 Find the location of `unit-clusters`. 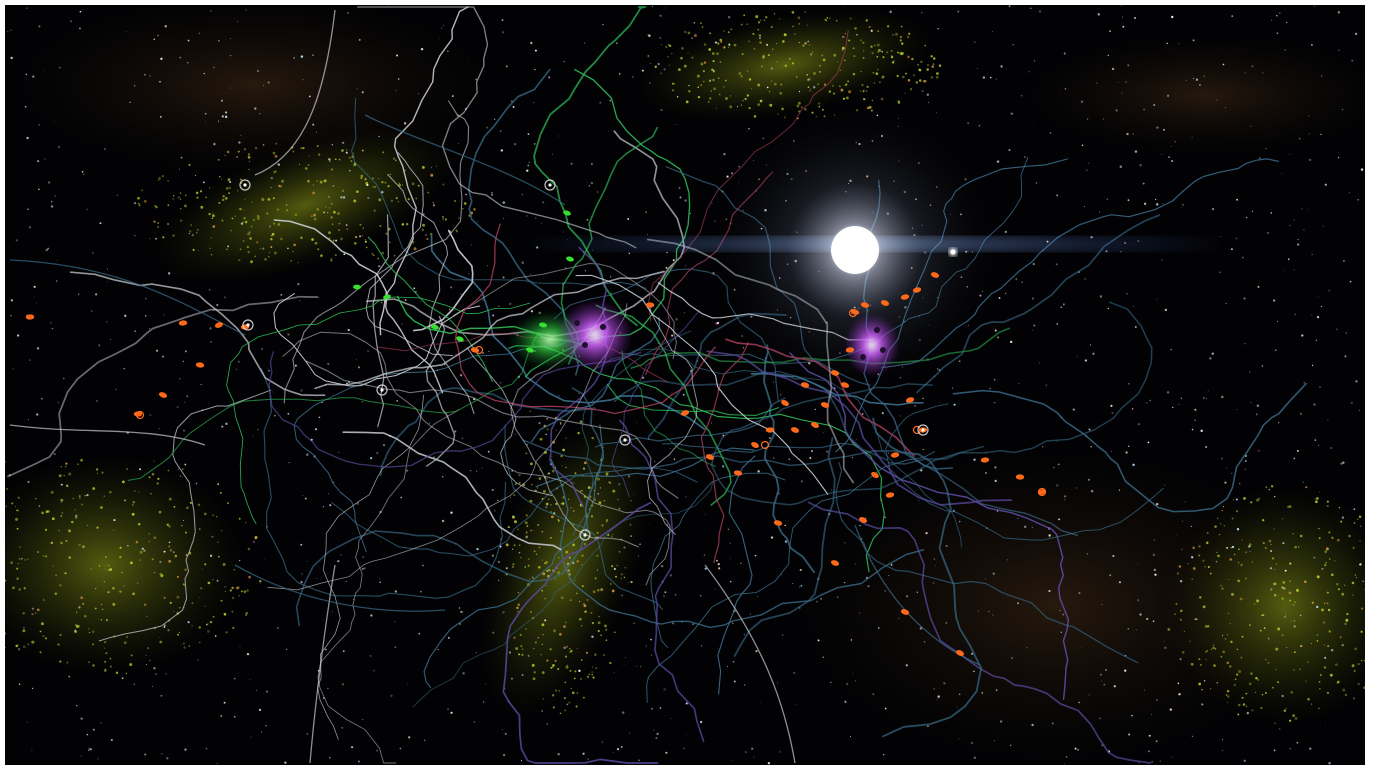

unit-clusters is located at coordinates (704, 338).